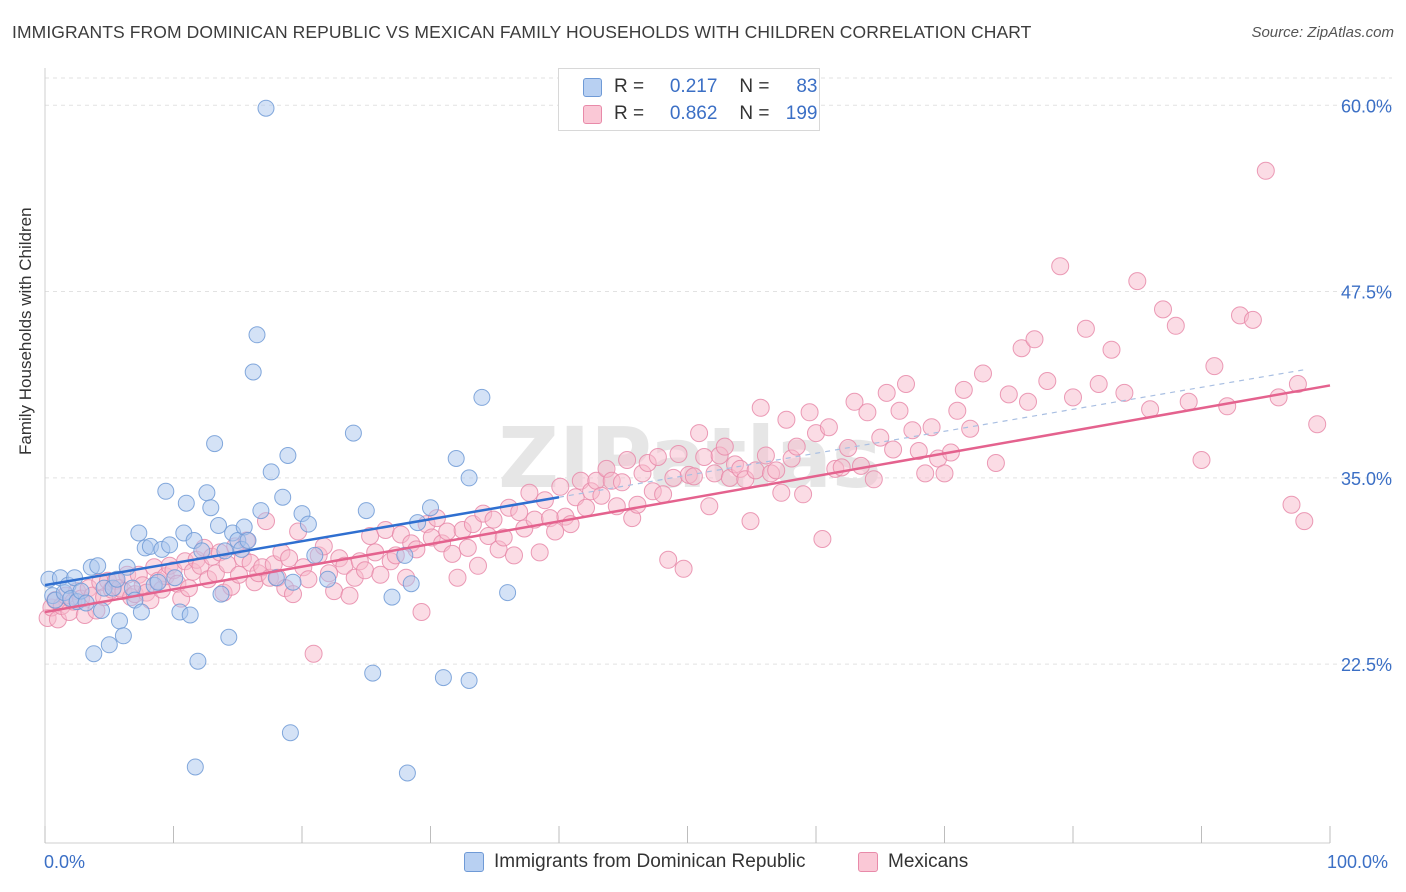 The width and height of the screenshot is (1406, 892). I want to click on bottom-legend-swatch-blue, so click(474, 862).